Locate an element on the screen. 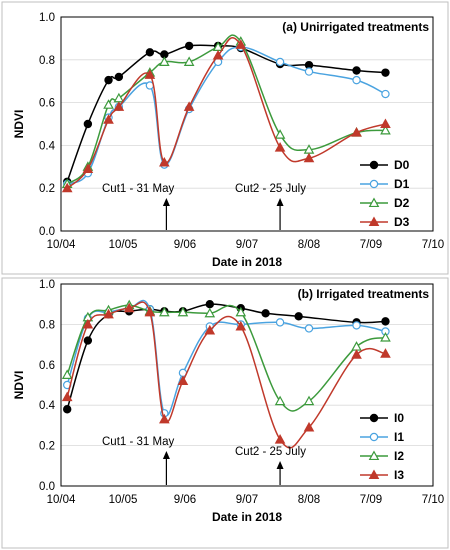  legend-entry-D3: D3 is located at coordinates (385, 222).